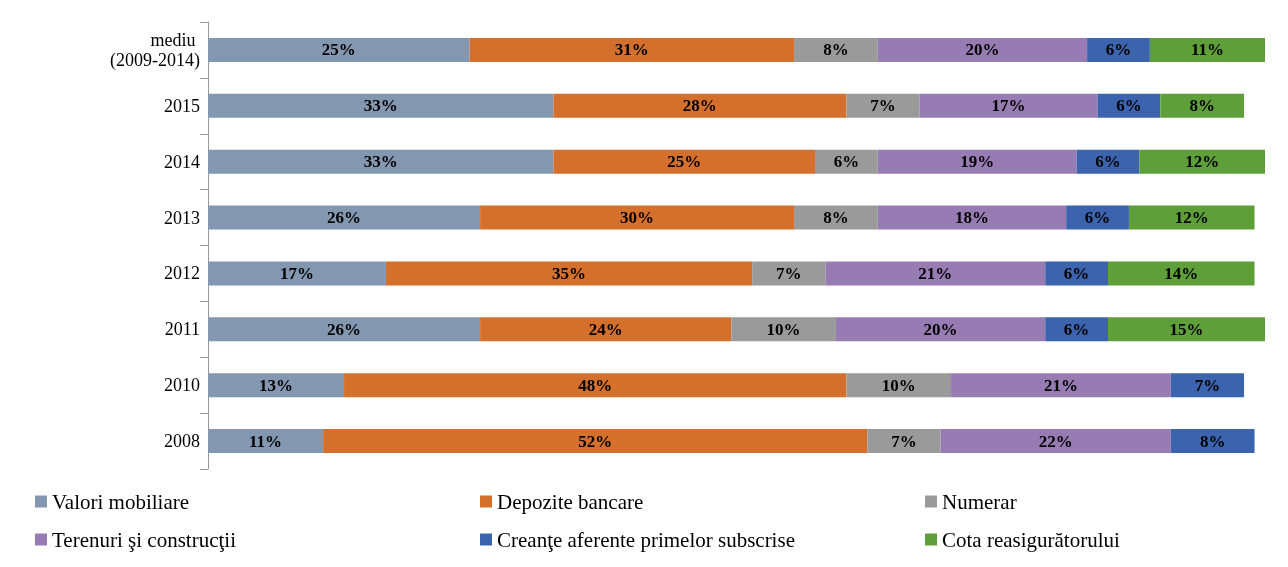 The width and height of the screenshot is (1288, 567). I want to click on data-label: 48%, so click(595, 385).